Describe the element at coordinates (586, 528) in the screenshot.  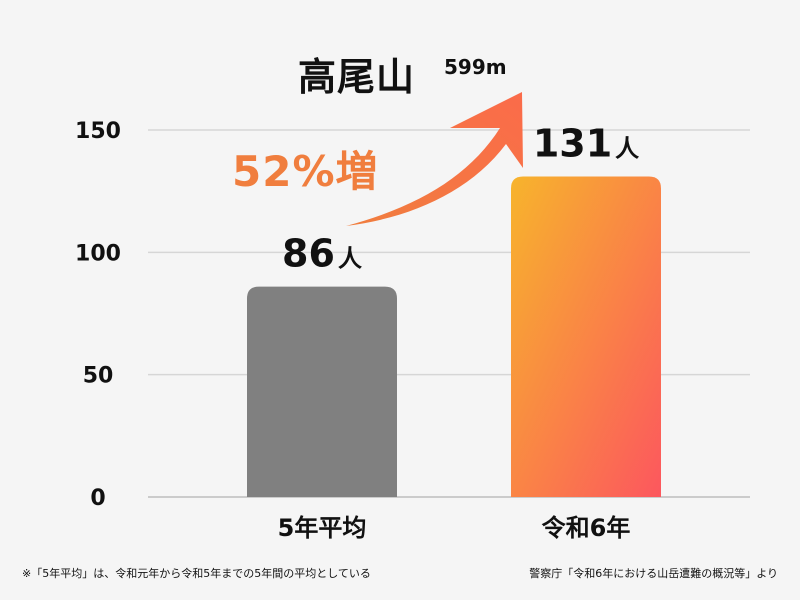
I see `x-tick-label: 令和6年` at that location.